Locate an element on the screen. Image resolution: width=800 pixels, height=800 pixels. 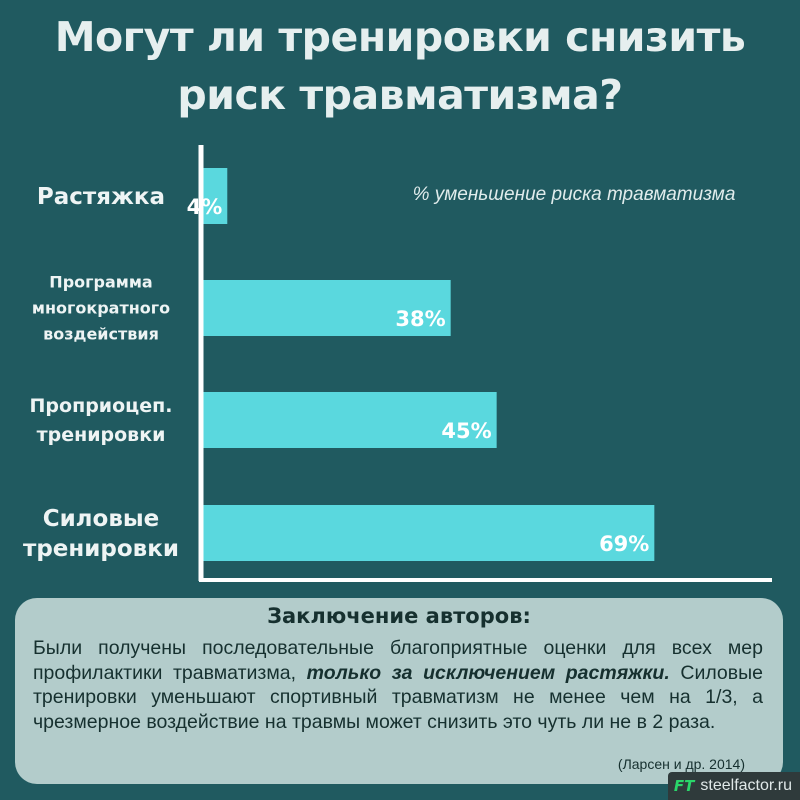
category-label-line: многократного is located at coordinates (101, 308).